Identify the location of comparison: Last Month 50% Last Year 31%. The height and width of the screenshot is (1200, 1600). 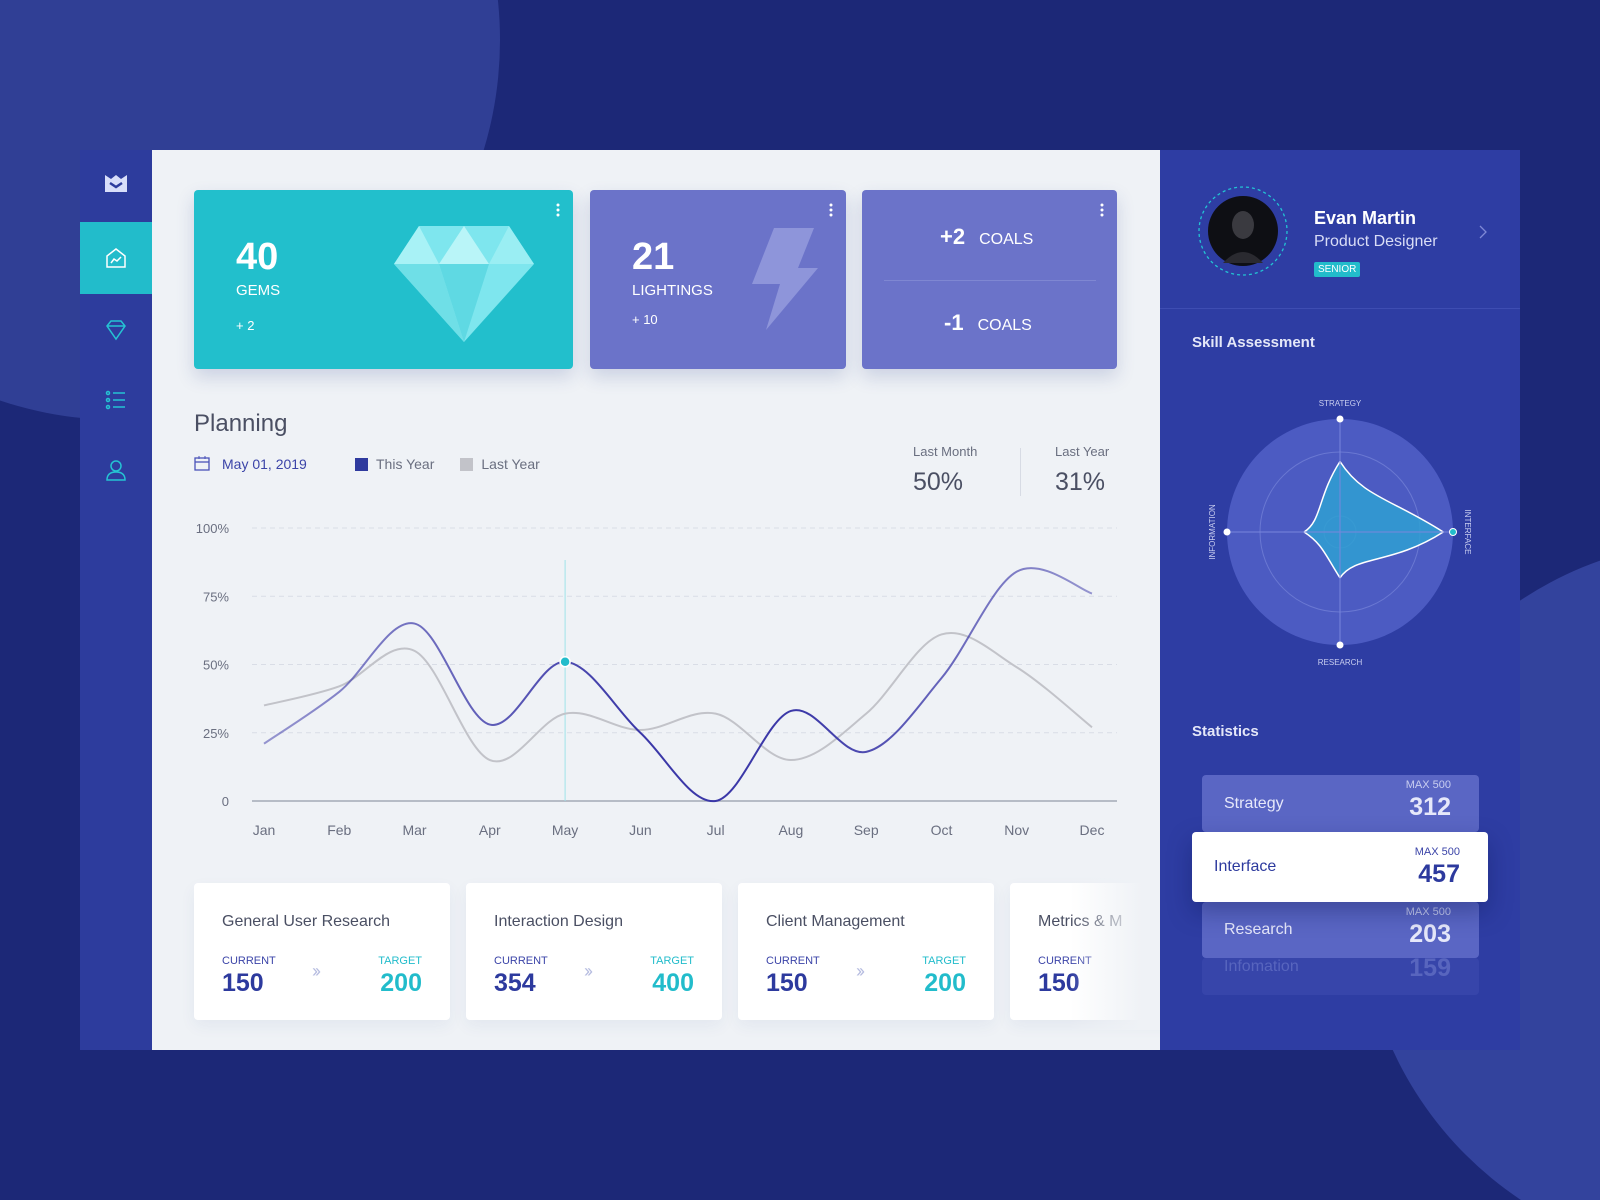
(1010, 474).